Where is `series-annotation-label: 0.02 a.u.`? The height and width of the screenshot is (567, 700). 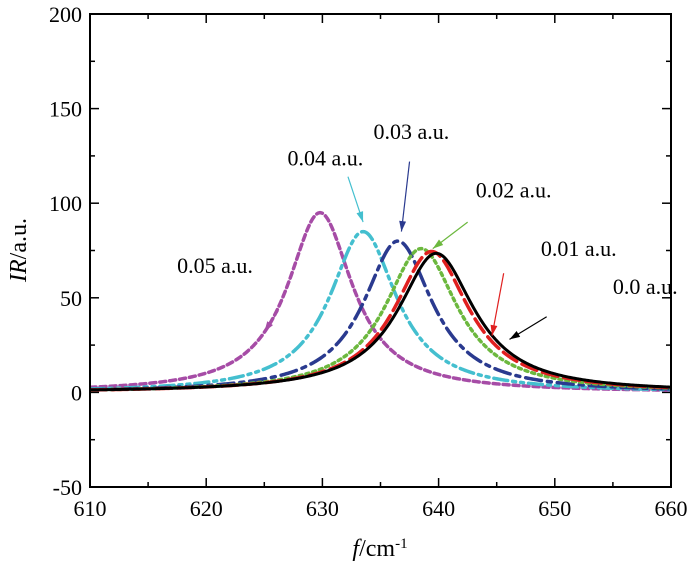
series-annotation-label: 0.02 a.u. is located at coordinates (514, 190).